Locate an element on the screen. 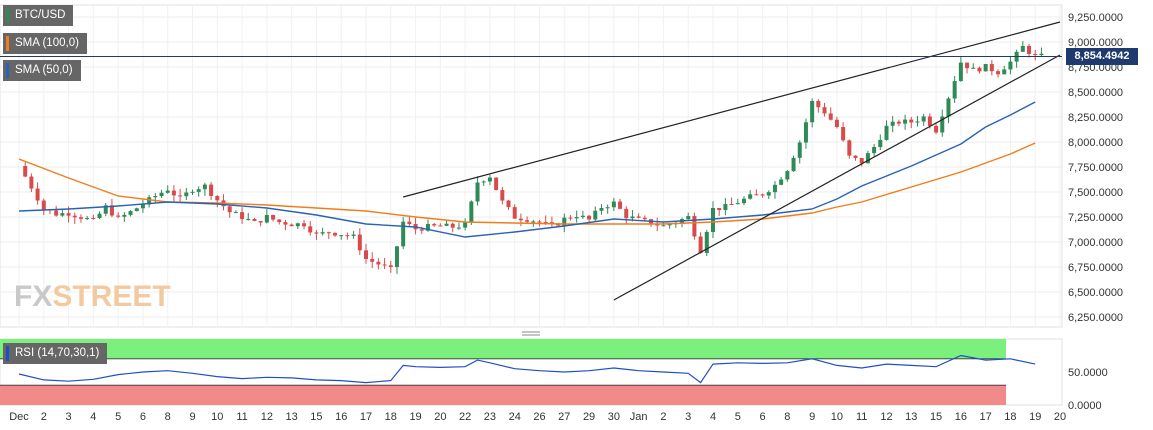  rsi-overbought-zone is located at coordinates (503, 349).